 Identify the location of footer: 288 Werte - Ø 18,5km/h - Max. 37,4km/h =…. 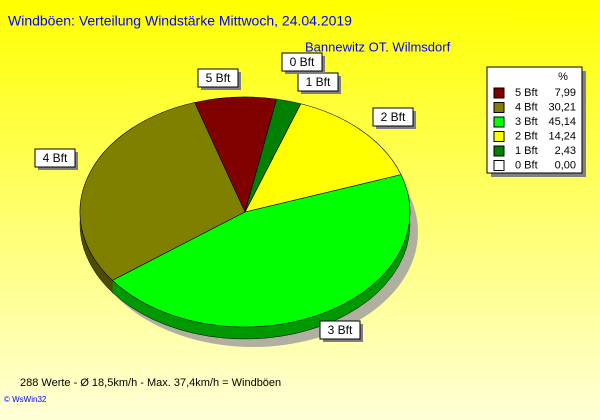
(150, 383).